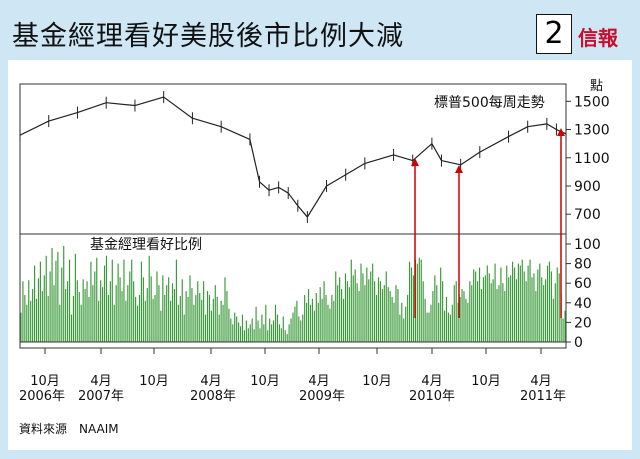  What do you see at coordinates (42, 396) in the screenshot?
I see `xtick-year-label: 2006年` at bounding box center [42, 396].